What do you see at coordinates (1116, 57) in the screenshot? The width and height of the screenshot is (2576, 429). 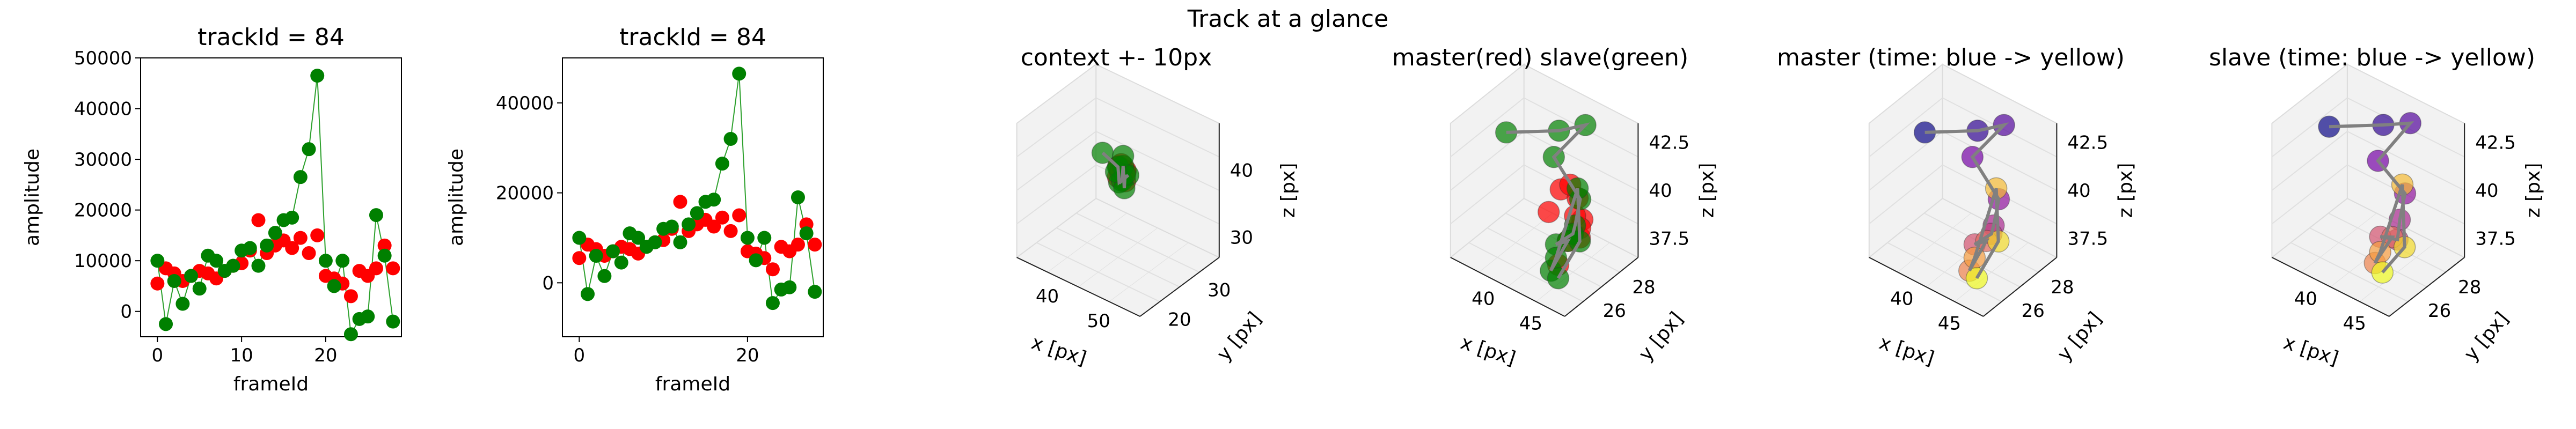 I see `chart-title: context +- 10px` at bounding box center [1116, 57].